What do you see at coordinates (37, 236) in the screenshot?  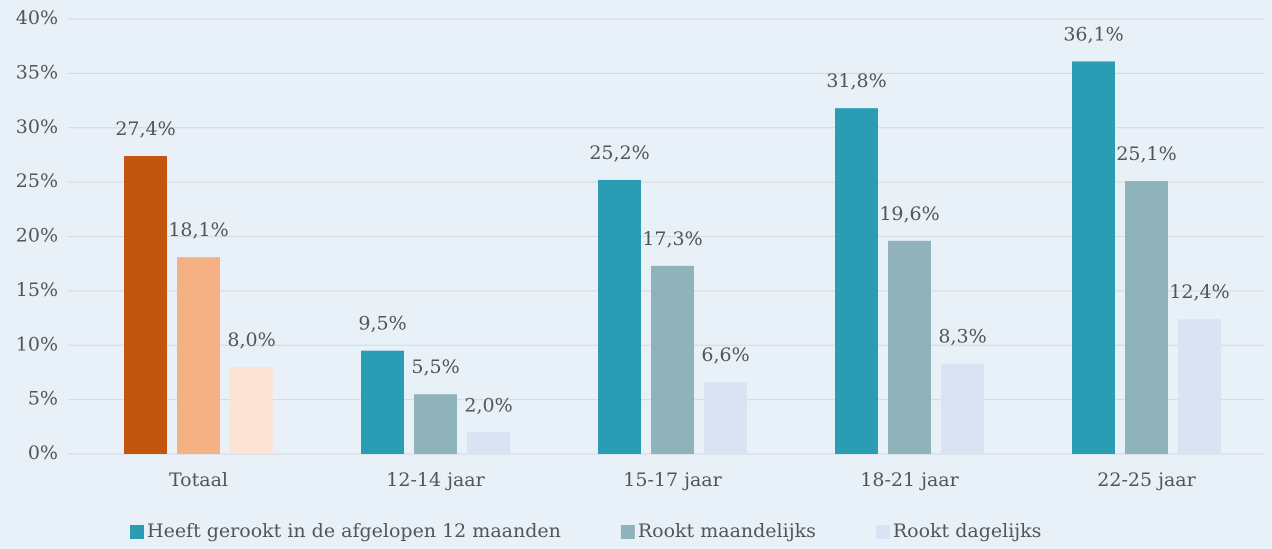 I see `y-tick-label: 20%` at bounding box center [37, 236].